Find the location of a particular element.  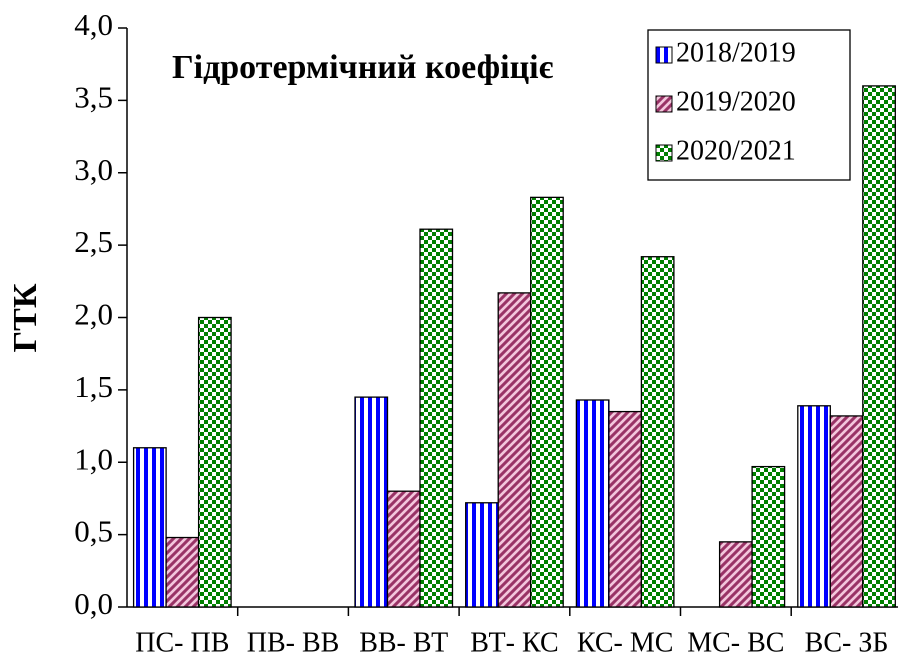

y-tick-label: 3,5 is located at coordinates (93, 96).